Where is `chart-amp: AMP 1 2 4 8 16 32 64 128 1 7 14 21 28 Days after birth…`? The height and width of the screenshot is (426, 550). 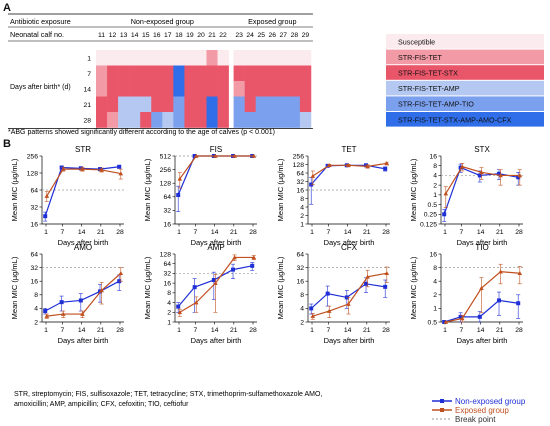 chart-amp: AMP 1 2 4 8 16 32 64 128 1 7 14 21 28 Days after birth… is located at coordinates (200, 294).